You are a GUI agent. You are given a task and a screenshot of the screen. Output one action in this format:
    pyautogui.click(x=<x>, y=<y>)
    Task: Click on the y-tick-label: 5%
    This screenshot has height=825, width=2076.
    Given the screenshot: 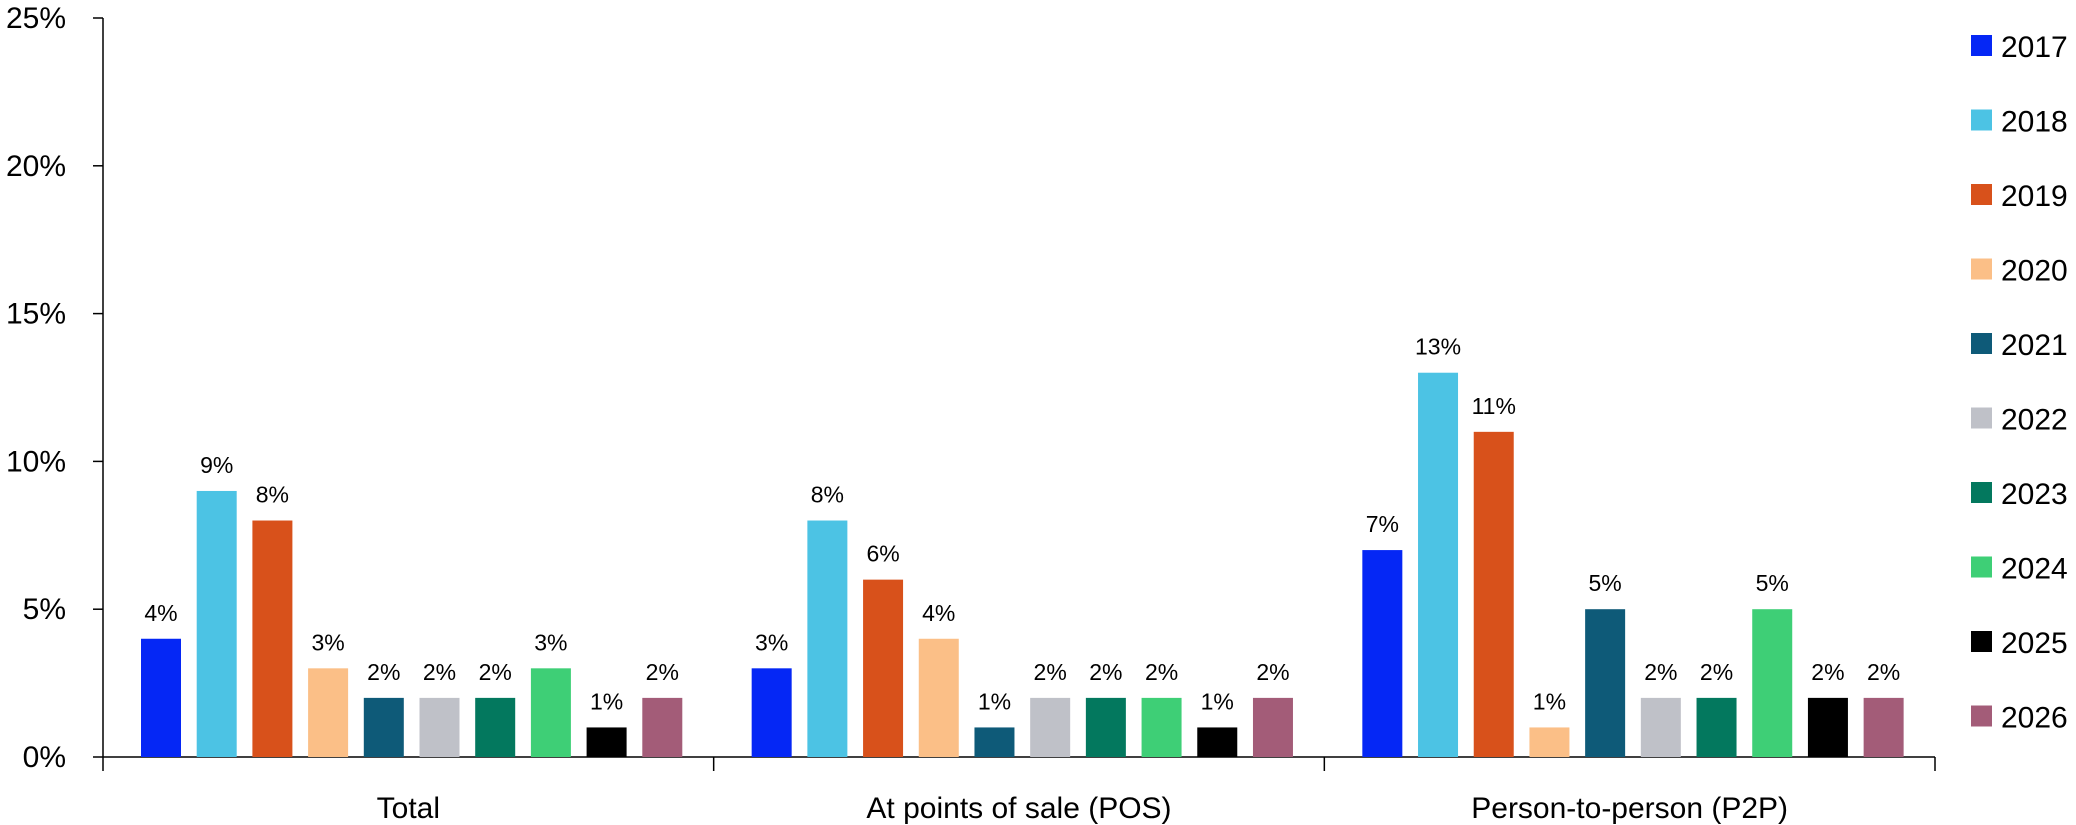 What is the action you would take?
    pyautogui.click(x=44, y=609)
    